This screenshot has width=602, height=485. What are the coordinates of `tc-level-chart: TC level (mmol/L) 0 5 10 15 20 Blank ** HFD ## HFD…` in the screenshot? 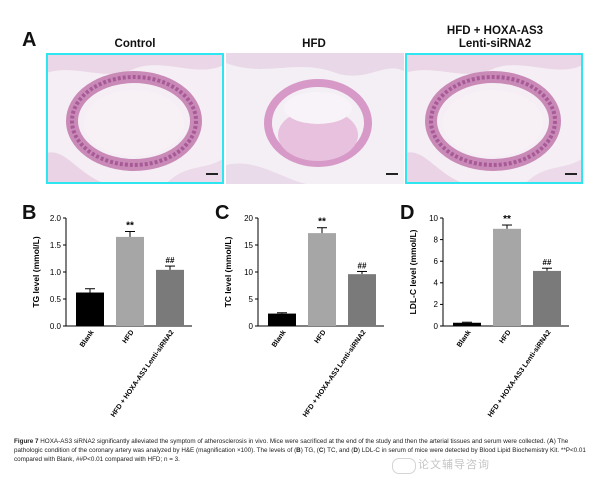 It's located at (303, 316).